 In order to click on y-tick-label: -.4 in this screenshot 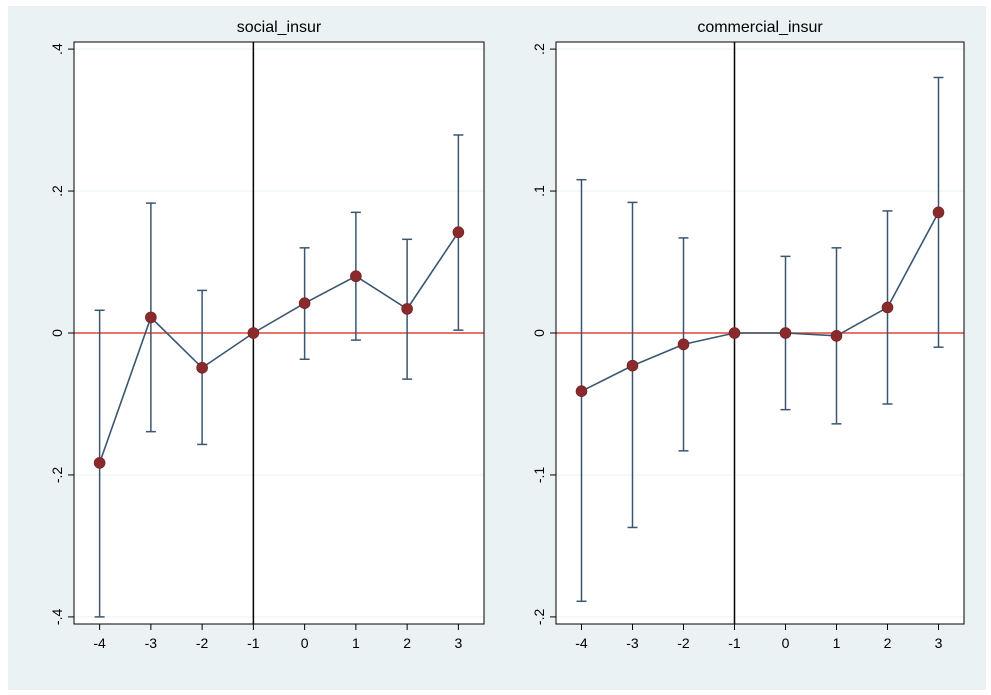, I will do `click(57, 617)`.